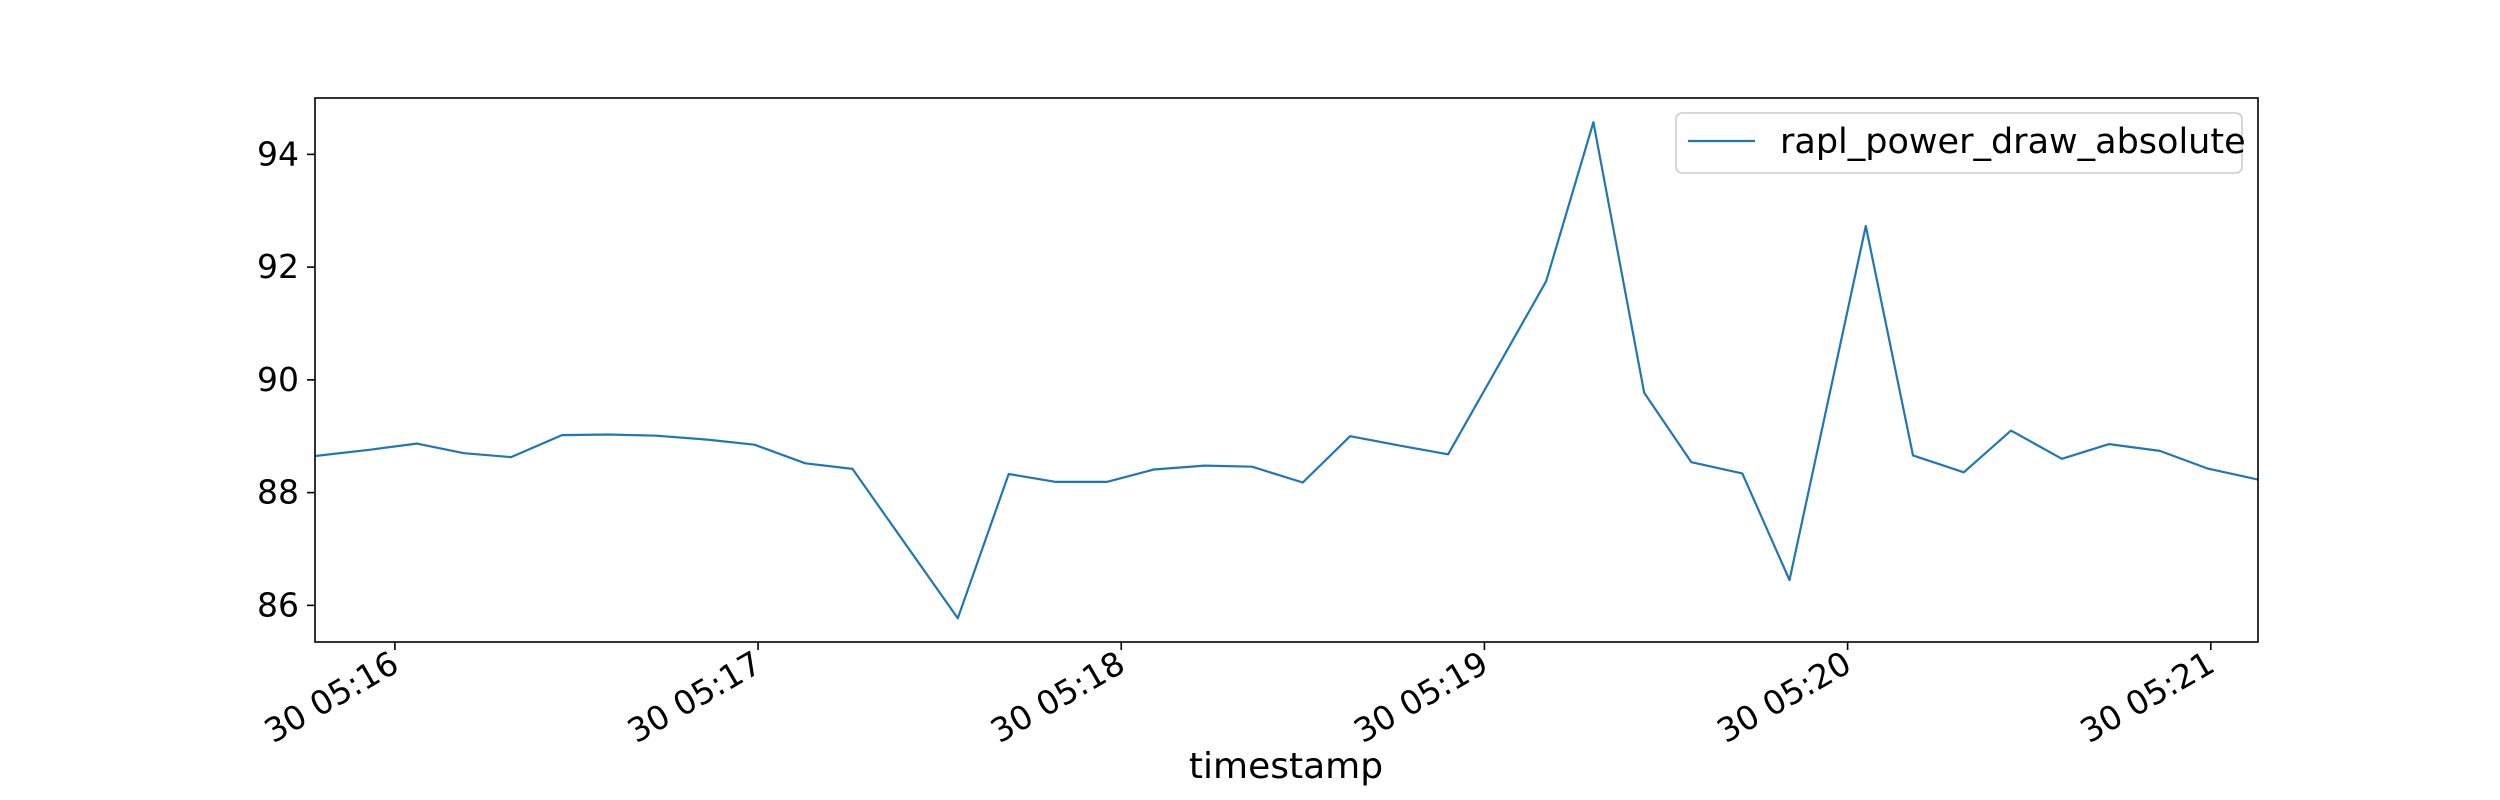 This screenshot has width=2500, height=800. Describe the element at coordinates (1286, 766) in the screenshot. I see `x-axis-label: timestamp` at that location.